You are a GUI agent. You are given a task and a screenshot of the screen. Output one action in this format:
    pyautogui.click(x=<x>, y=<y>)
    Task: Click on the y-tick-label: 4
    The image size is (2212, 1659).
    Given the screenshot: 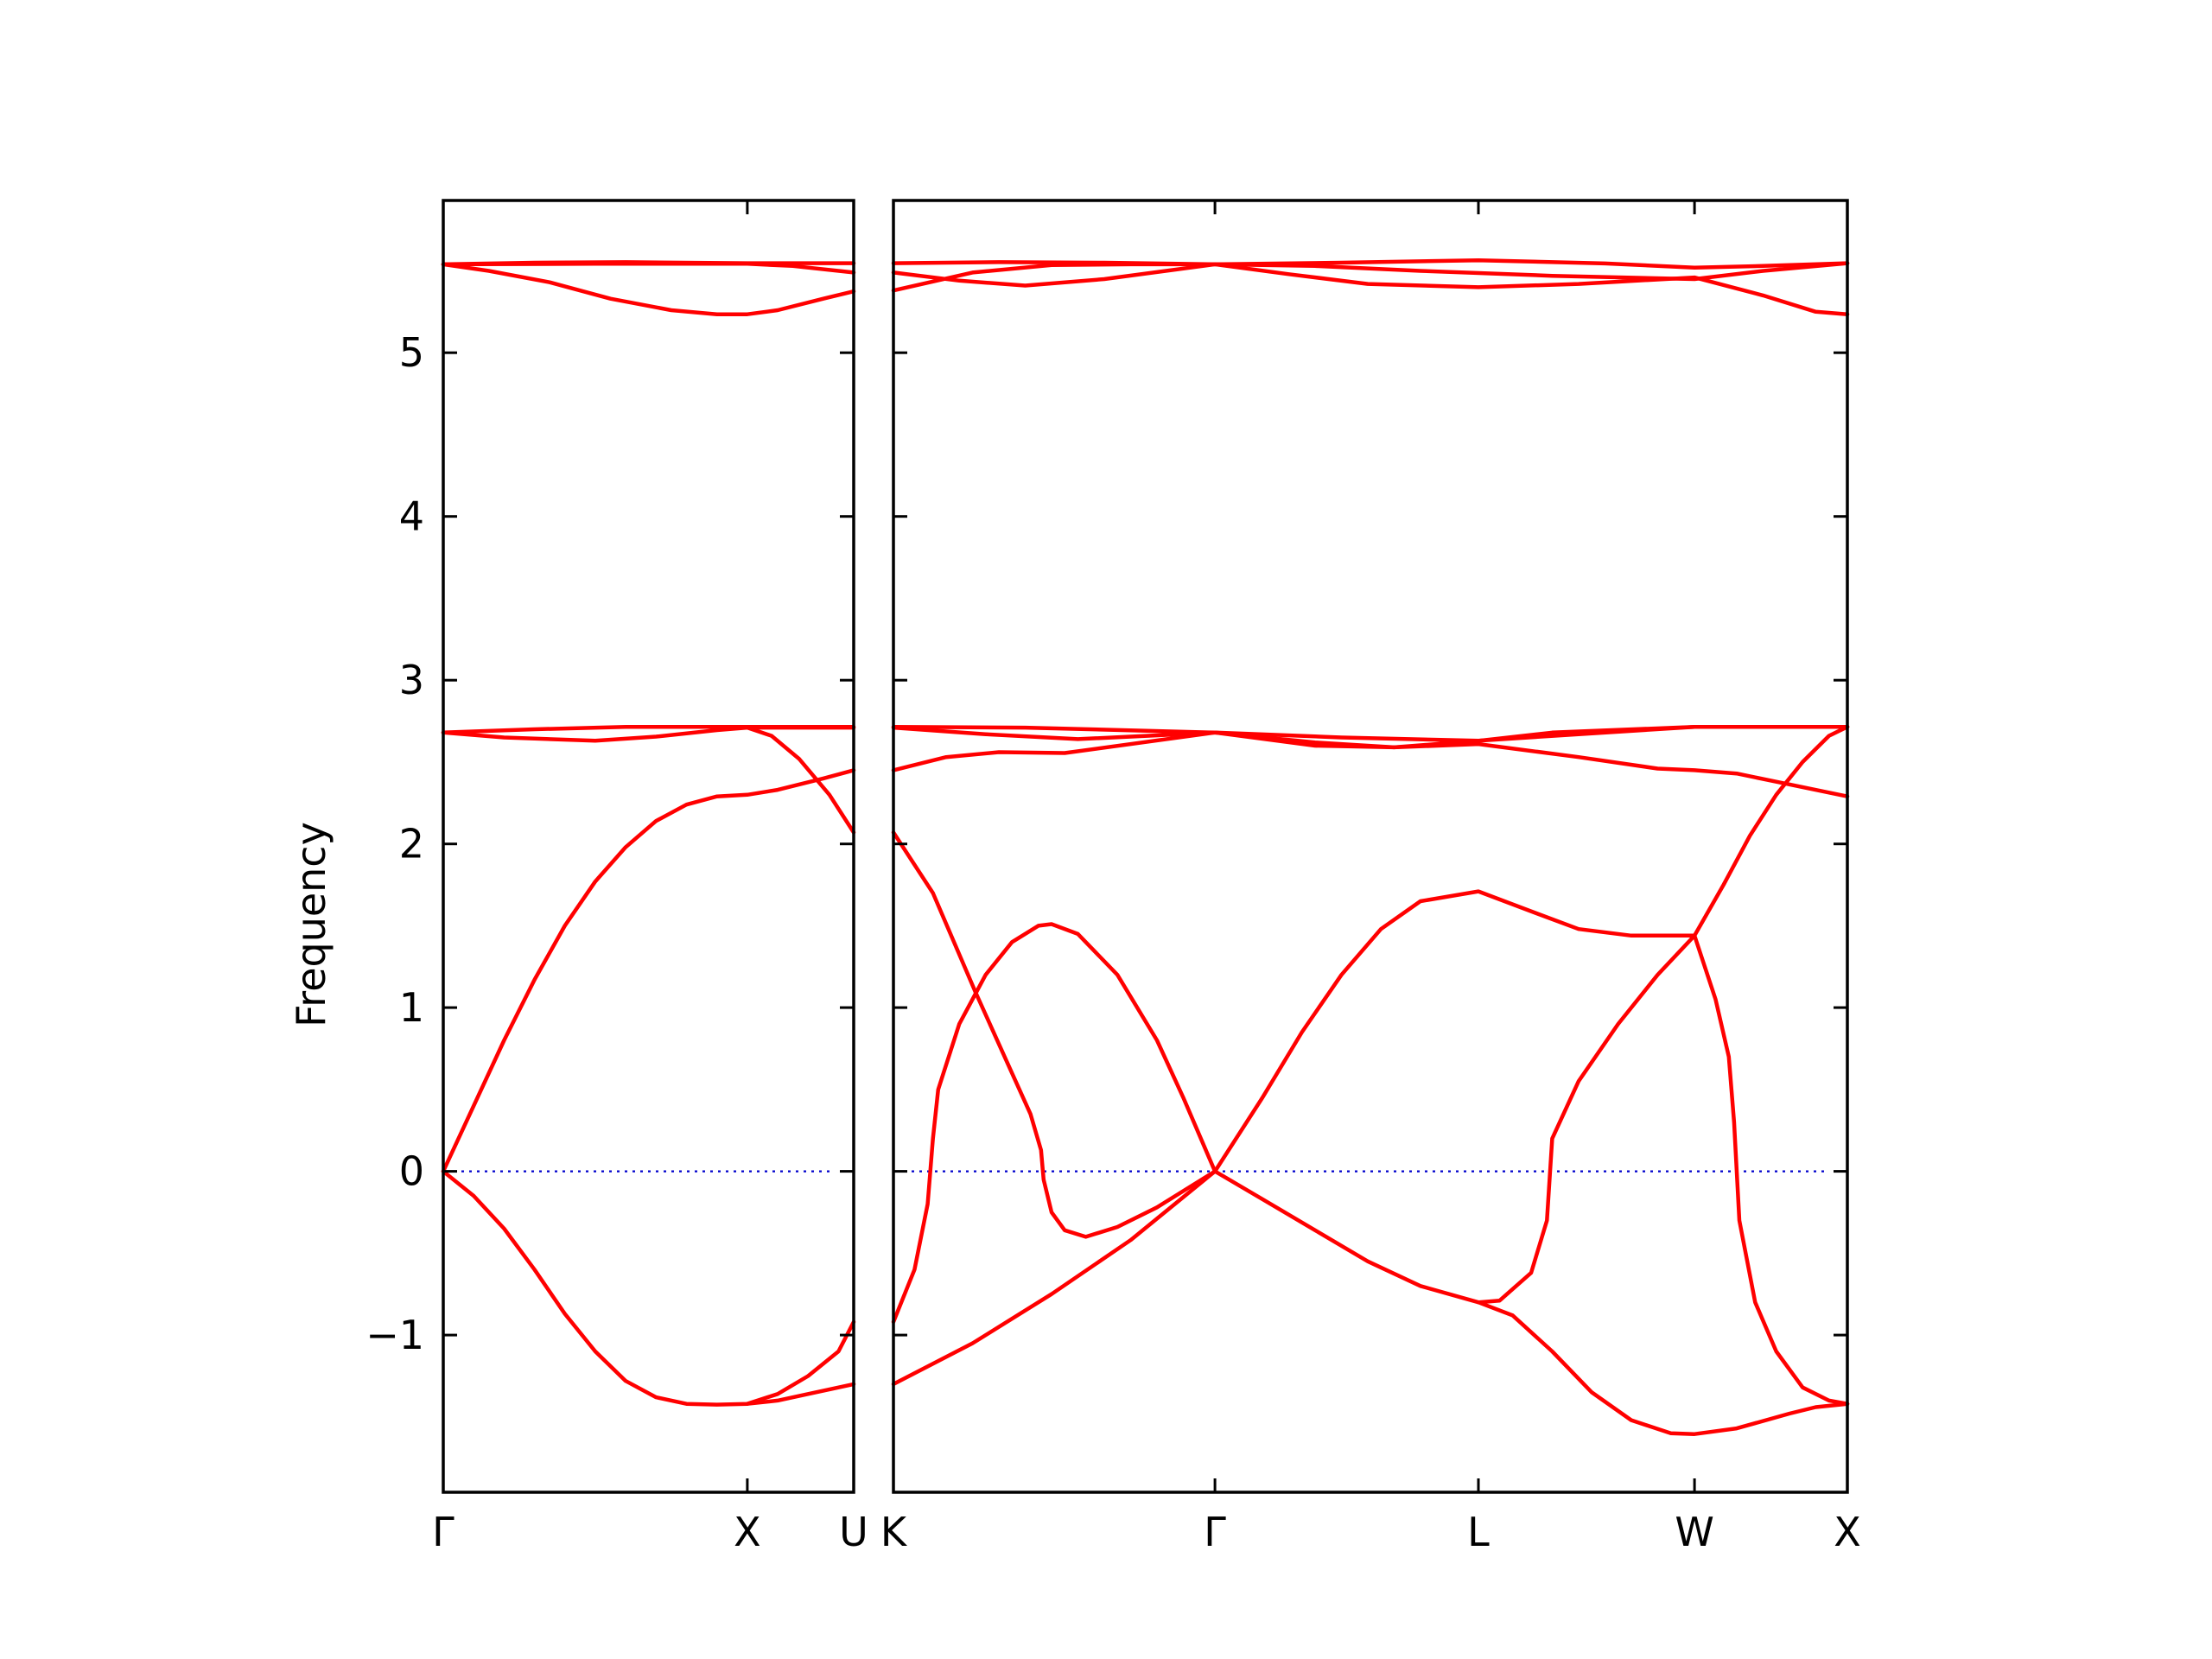 What is the action you would take?
    pyautogui.click(x=411, y=516)
    